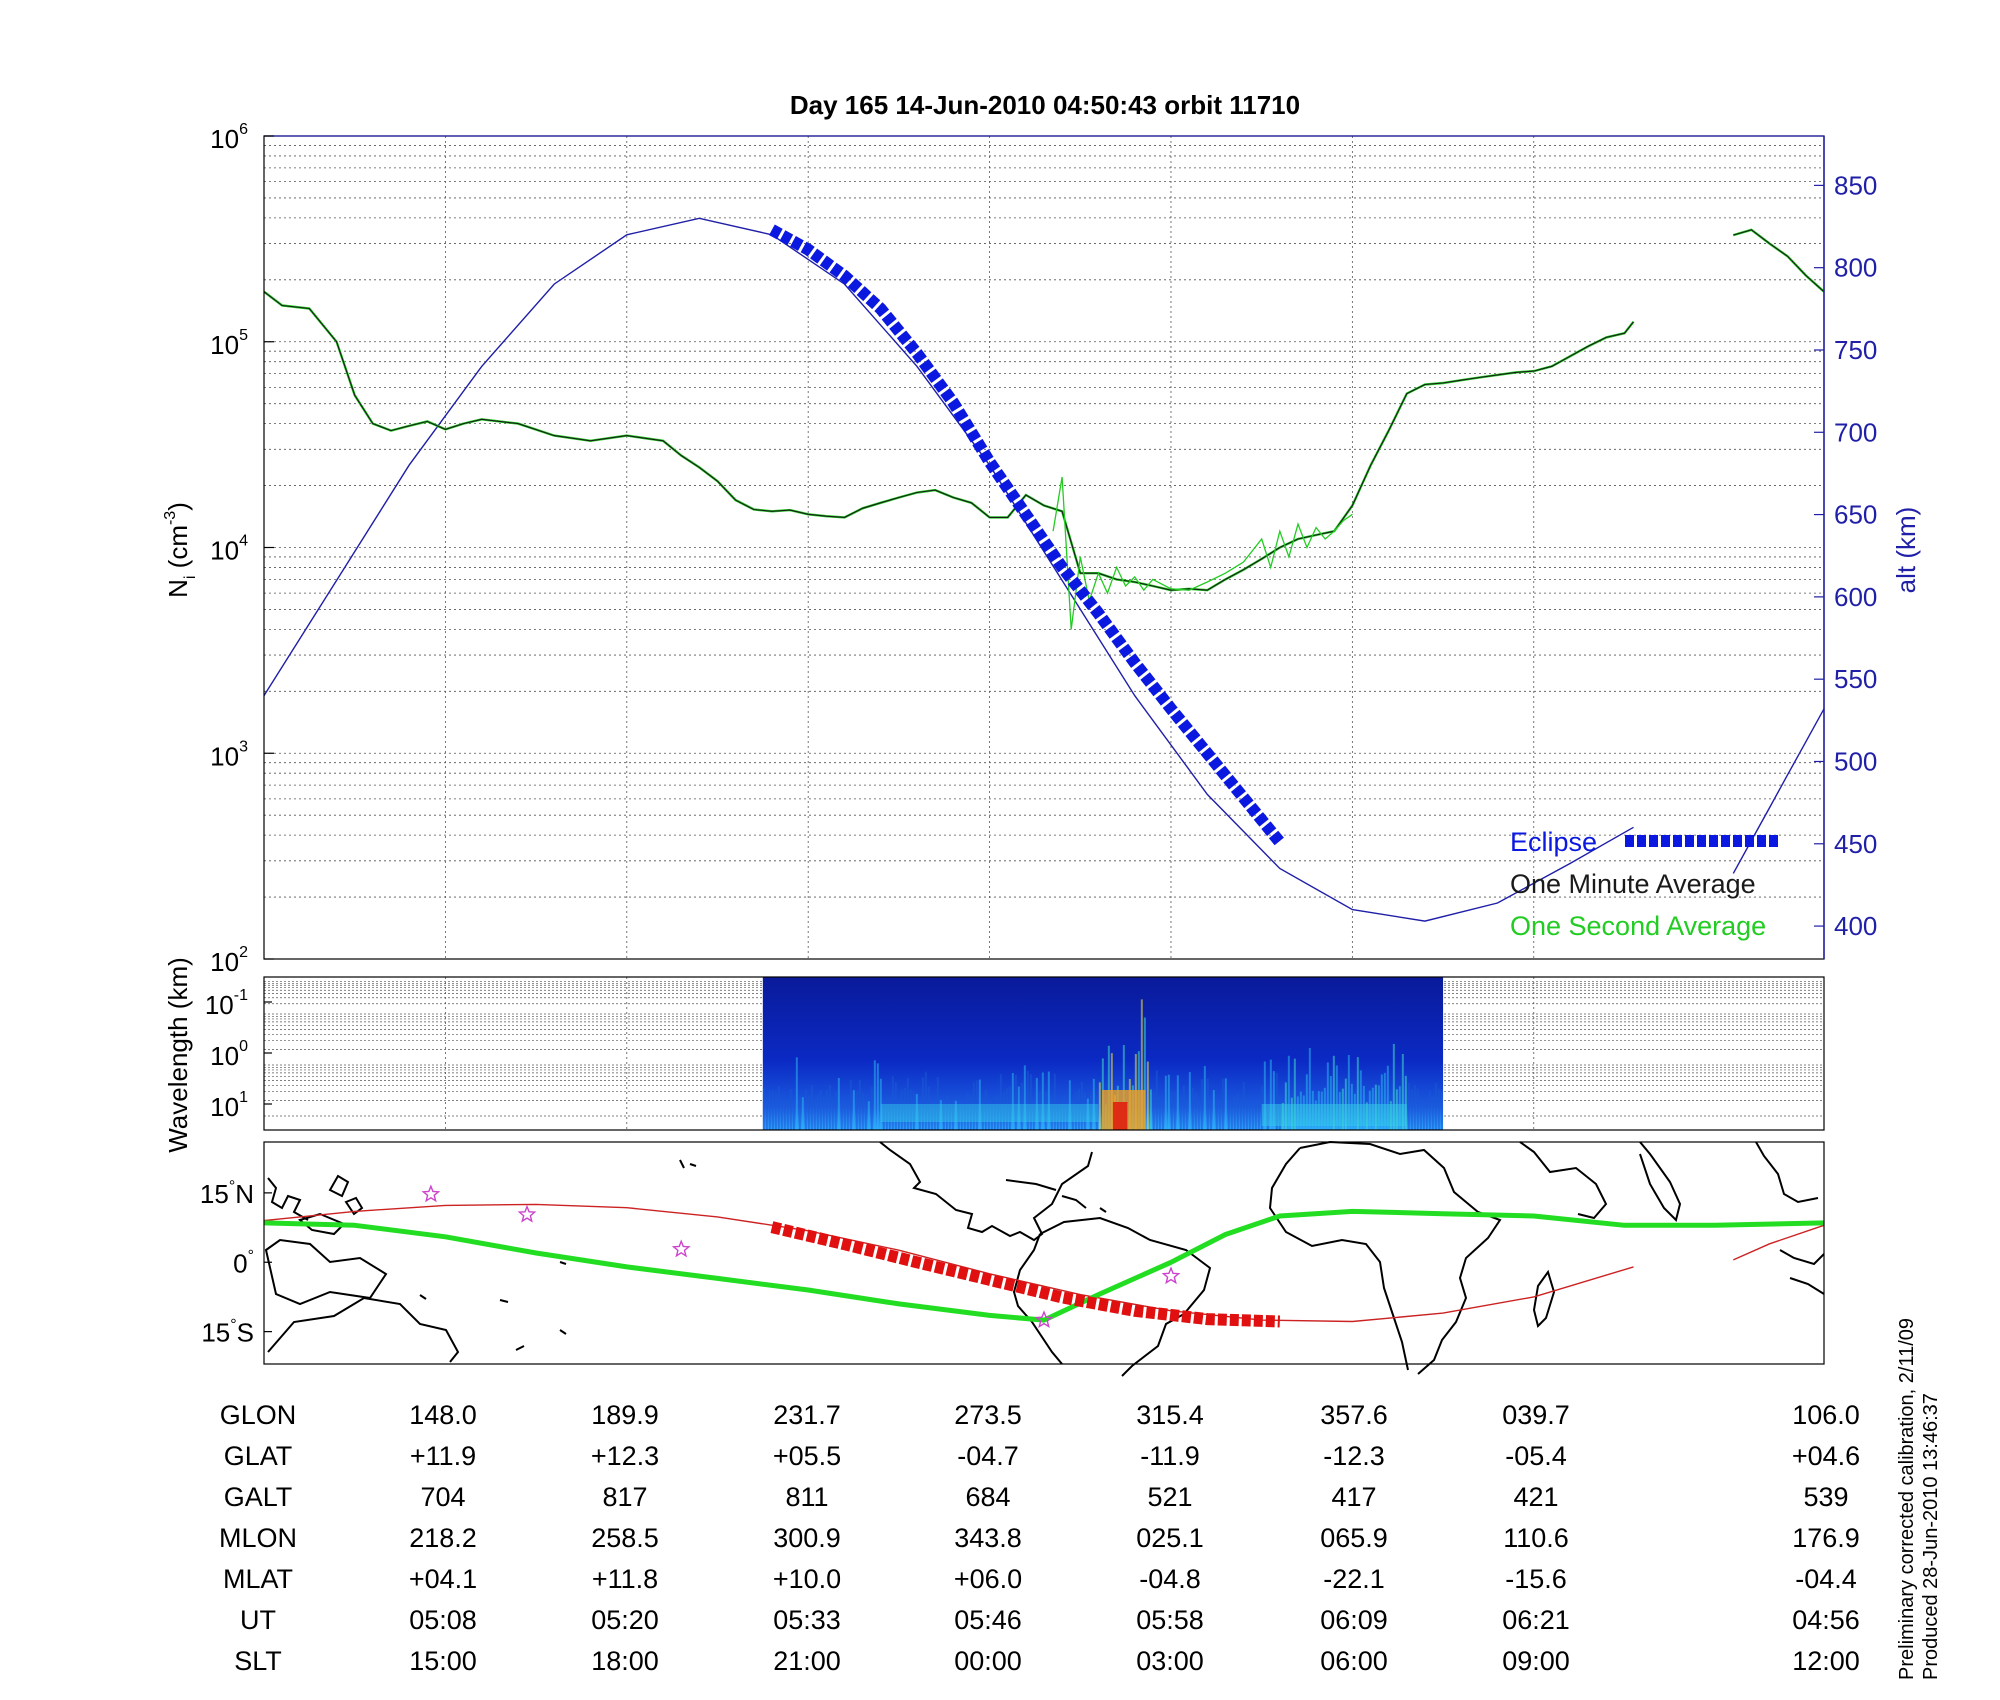  Describe the element at coordinates (180, 550) in the screenshot. I see `density-y-label: Ni (cm-3)` at that location.